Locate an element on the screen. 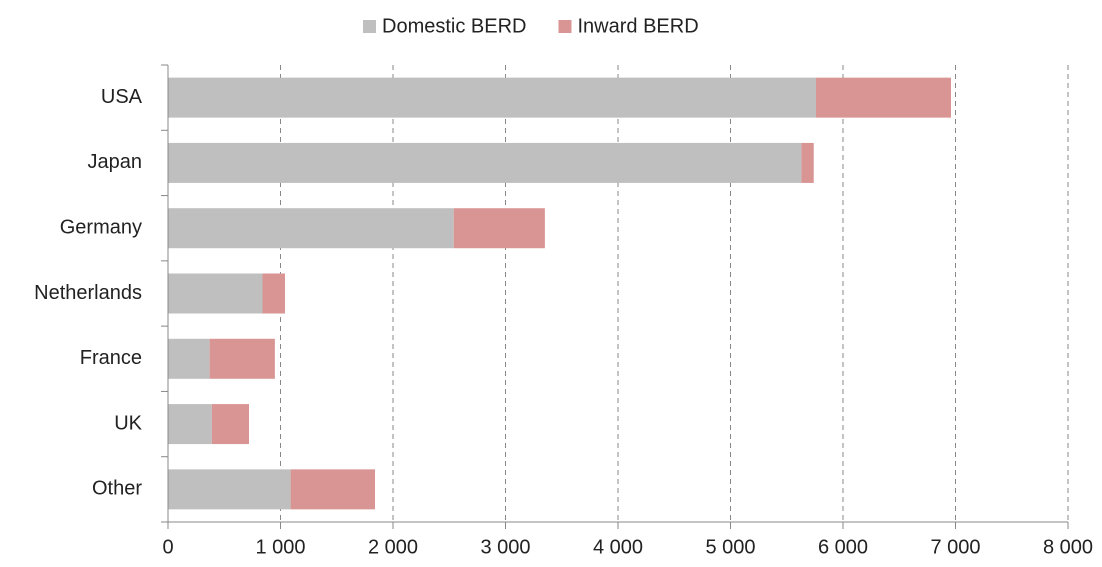 This screenshot has height=567, width=1102. x-tick-label: 4 000 is located at coordinates (618, 547).